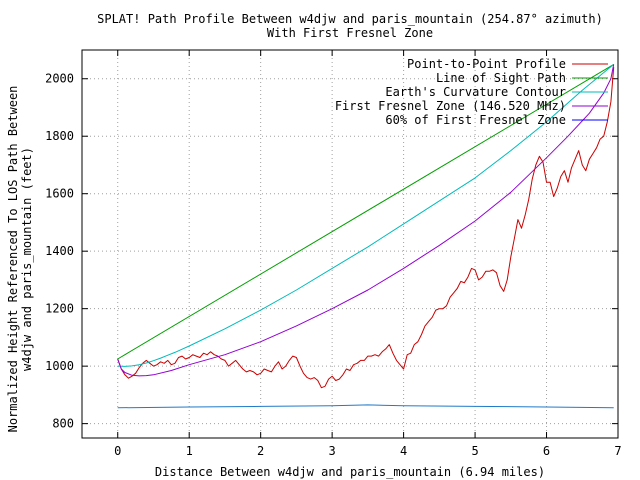 This screenshot has height=480, width=640. What do you see at coordinates (59, 366) in the screenshot?
I see `y-tick-label: 1000` at bounding box center [59, 366].